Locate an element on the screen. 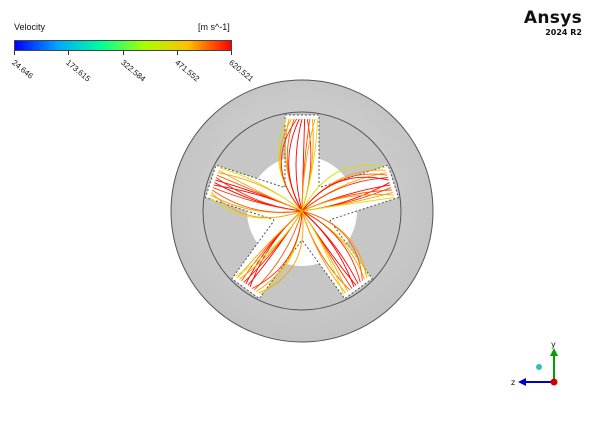 Image resolution: width=600 pixels, height=422 pixels. brand-version: 2024 R2 is located at coordinates (563, 32).